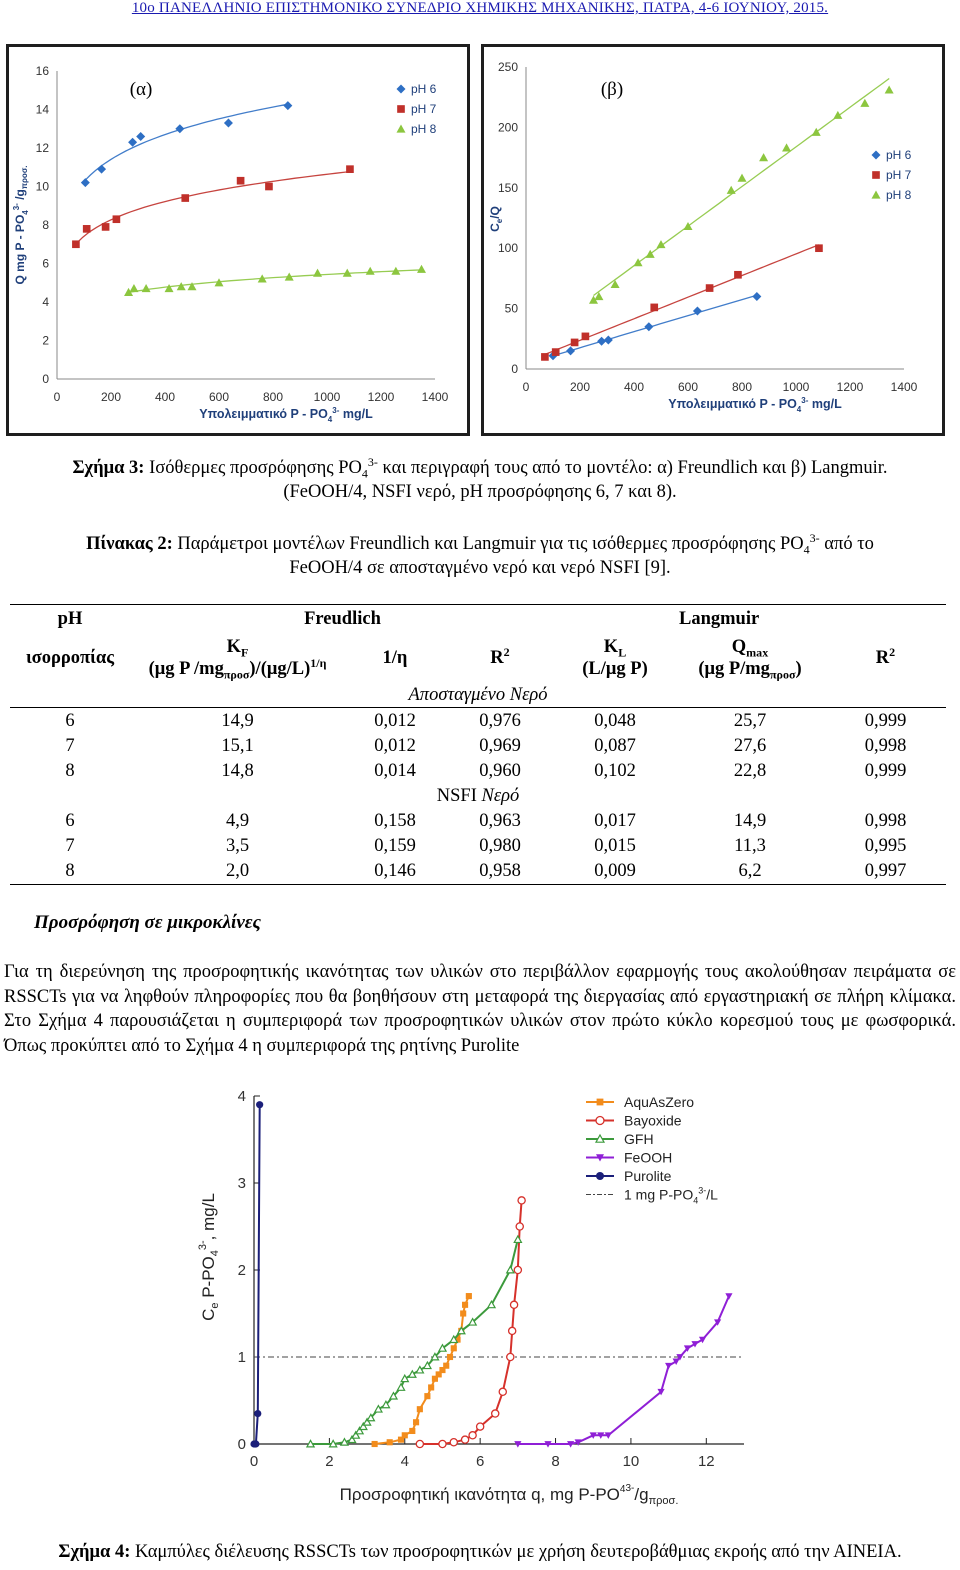 The image size is (960, 1570). What do you see at coordinates (850, 387) in the screenshot?
I see `x-tick-label: 1200` at bounding box center [850, 387].